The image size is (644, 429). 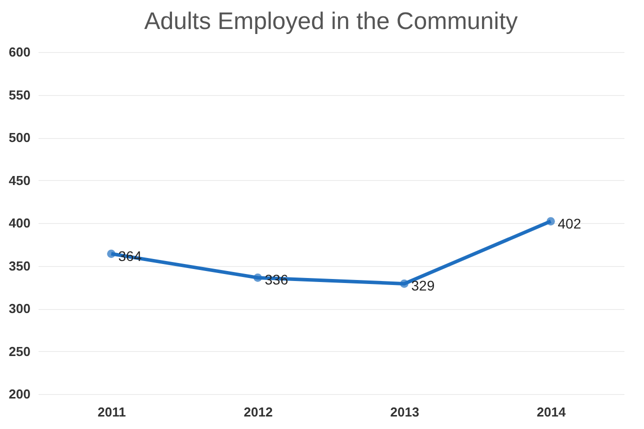 What do you see at coordinates (19, 266) in the screenshot?
I see `y-tick-label: 350` at bounding box center [19, 266].